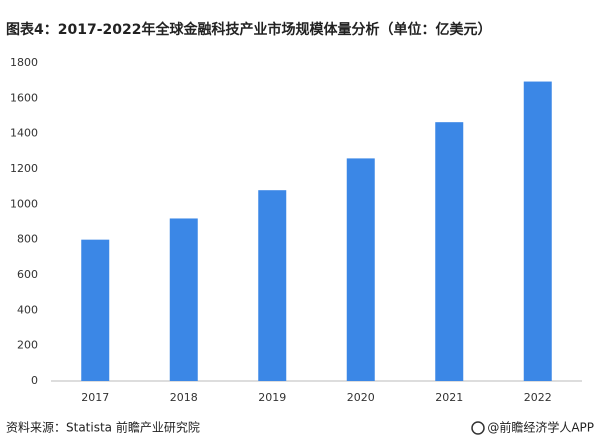  What do you see at coordinates (95, 397) in the screenshot?
I see `x-tick-label: 2017` at bounding box center [95, 397].